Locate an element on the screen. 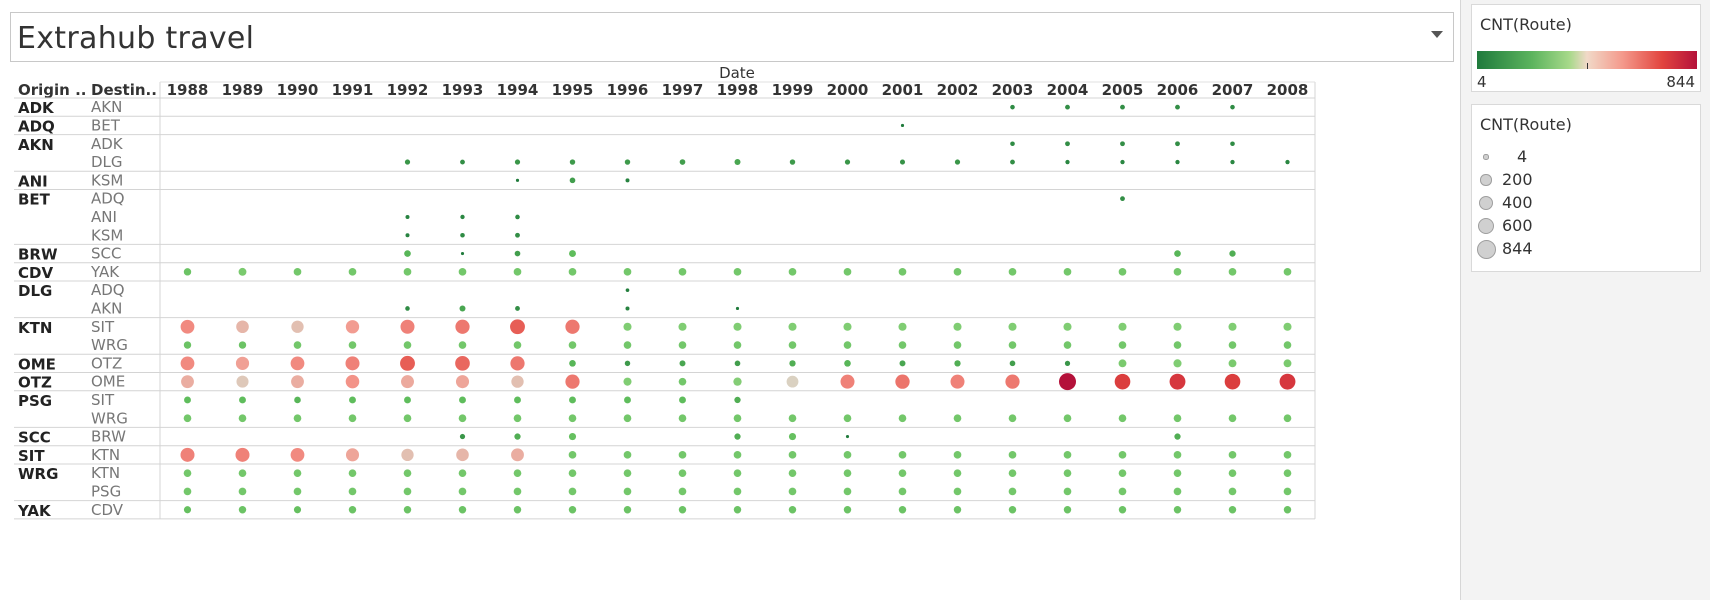  x-axis-title: Date is located at coordinates (737, 73).